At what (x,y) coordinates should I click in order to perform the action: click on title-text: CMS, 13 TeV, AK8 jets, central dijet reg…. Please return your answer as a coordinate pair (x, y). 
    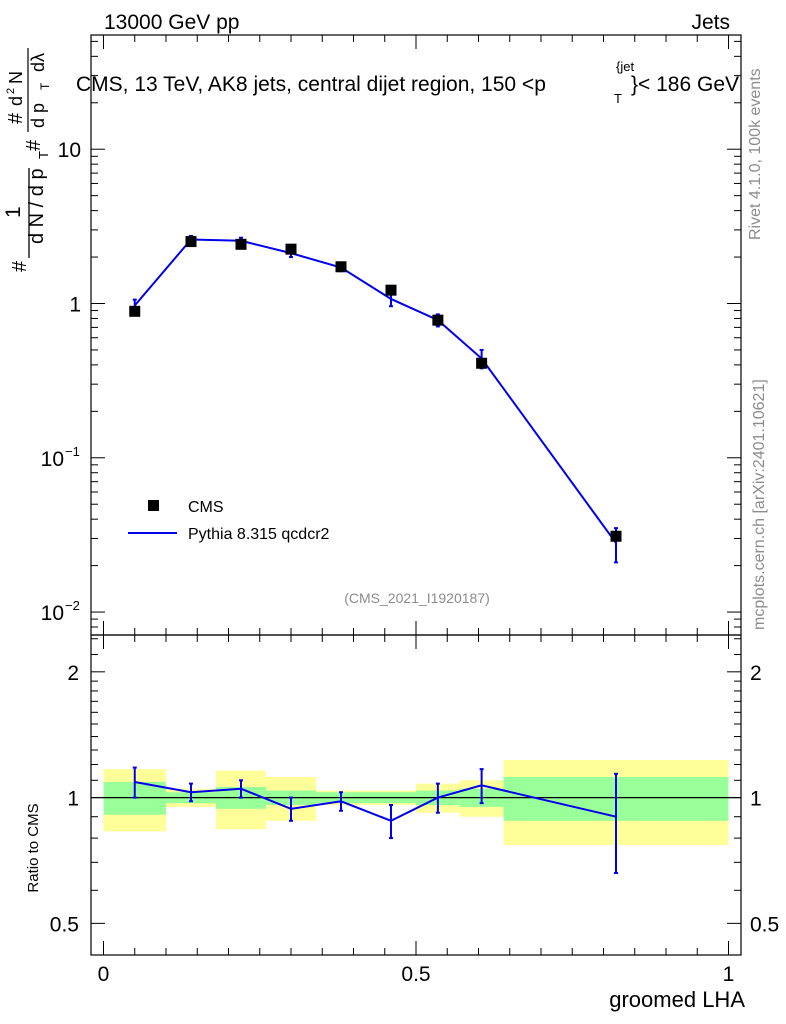
    Looking at the image, I should click on (311, 84).